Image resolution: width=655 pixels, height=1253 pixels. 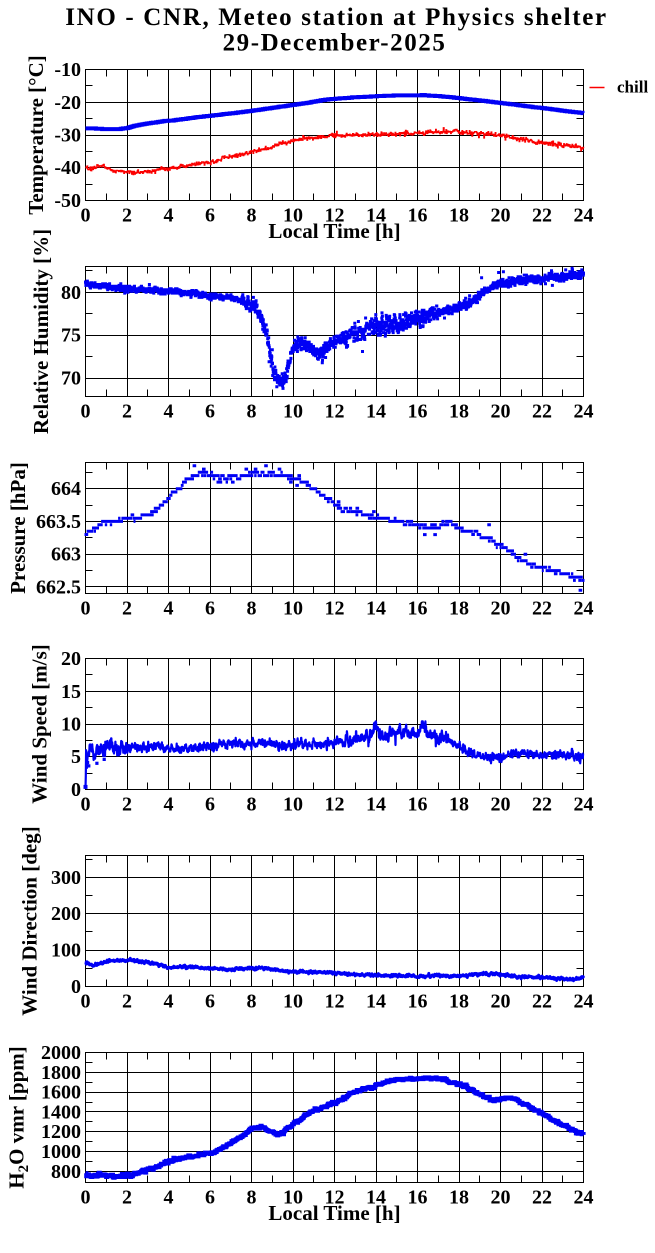 I want to click on svg-text: 1200, so click(x=61, y=1132).